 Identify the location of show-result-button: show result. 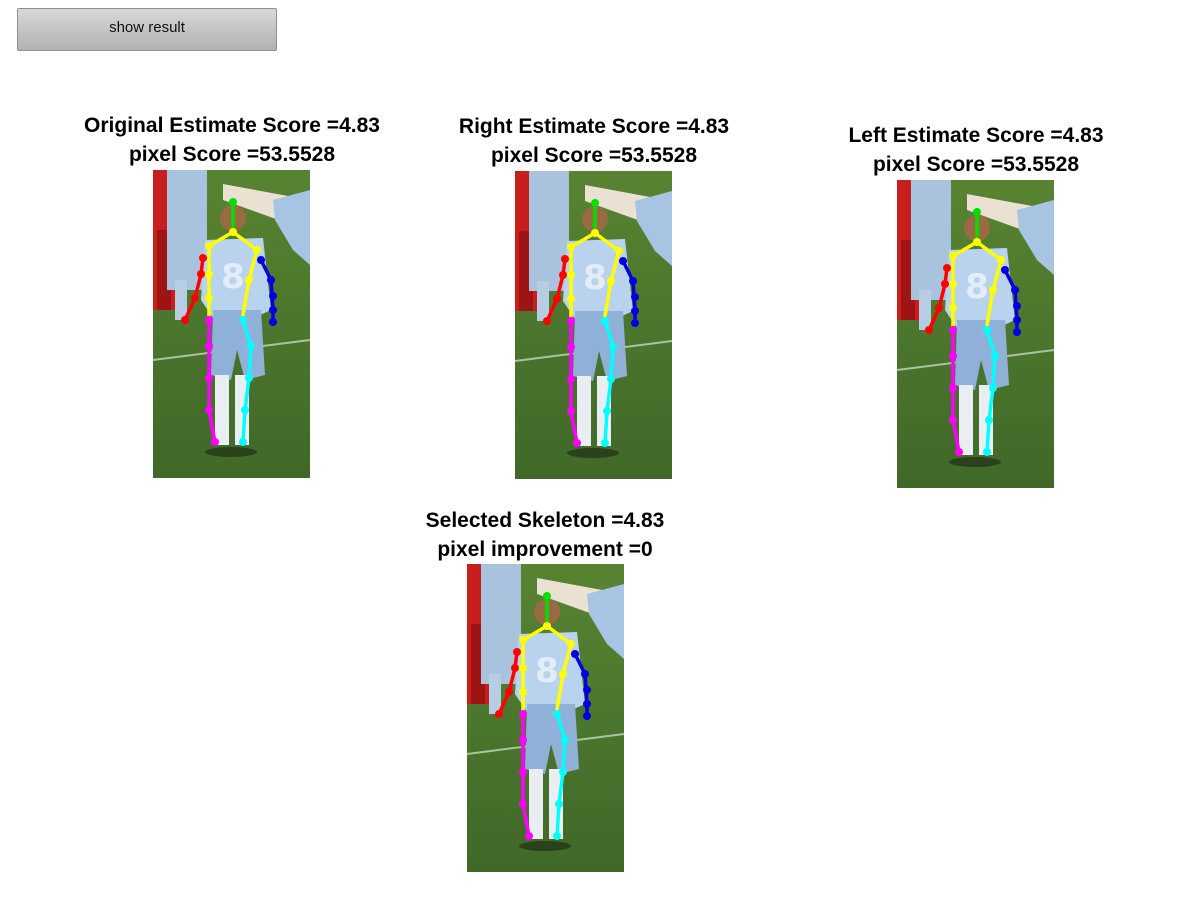
(147, 29).